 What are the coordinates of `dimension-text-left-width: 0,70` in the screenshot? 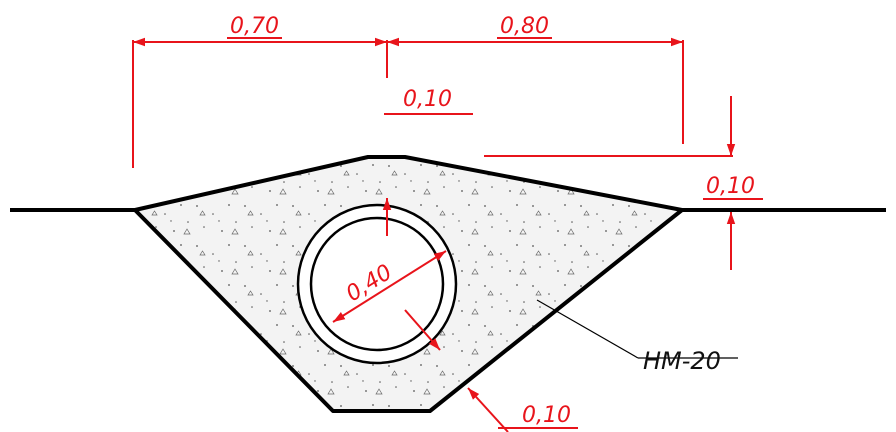 It's located at (254, 26).